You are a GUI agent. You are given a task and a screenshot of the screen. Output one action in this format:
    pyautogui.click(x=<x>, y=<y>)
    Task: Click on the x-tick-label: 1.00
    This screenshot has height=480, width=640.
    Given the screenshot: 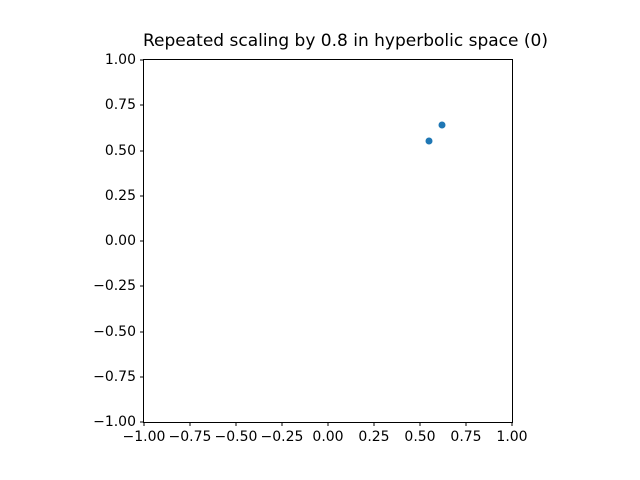 What is the action you would take?
    pyautogui.click(x=512, y=437)
    